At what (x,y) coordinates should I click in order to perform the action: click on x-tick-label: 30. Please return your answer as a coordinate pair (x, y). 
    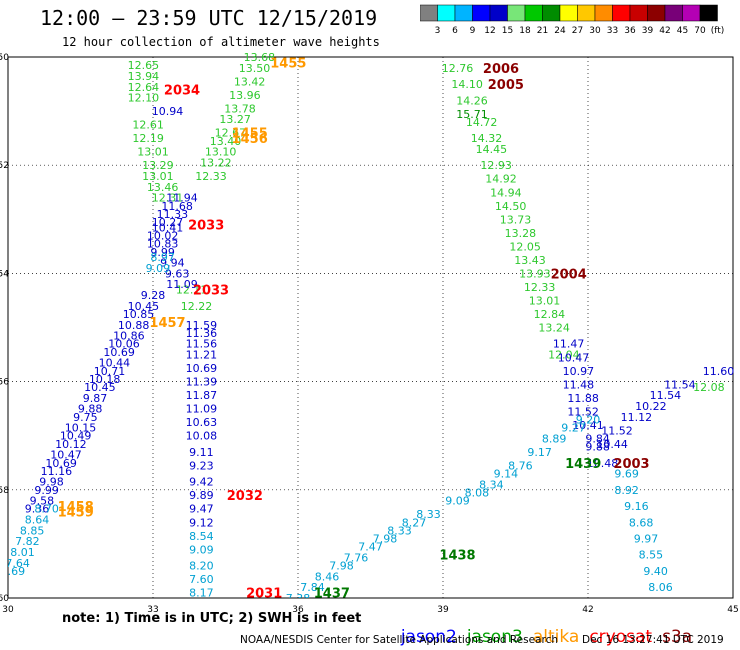
    Looking at the image, I should click on (8, 610).